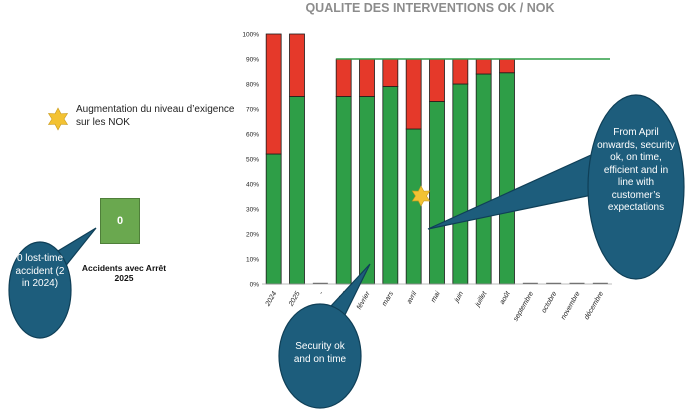  I want to click on y-tick-label: 60%, so click(252, 134).